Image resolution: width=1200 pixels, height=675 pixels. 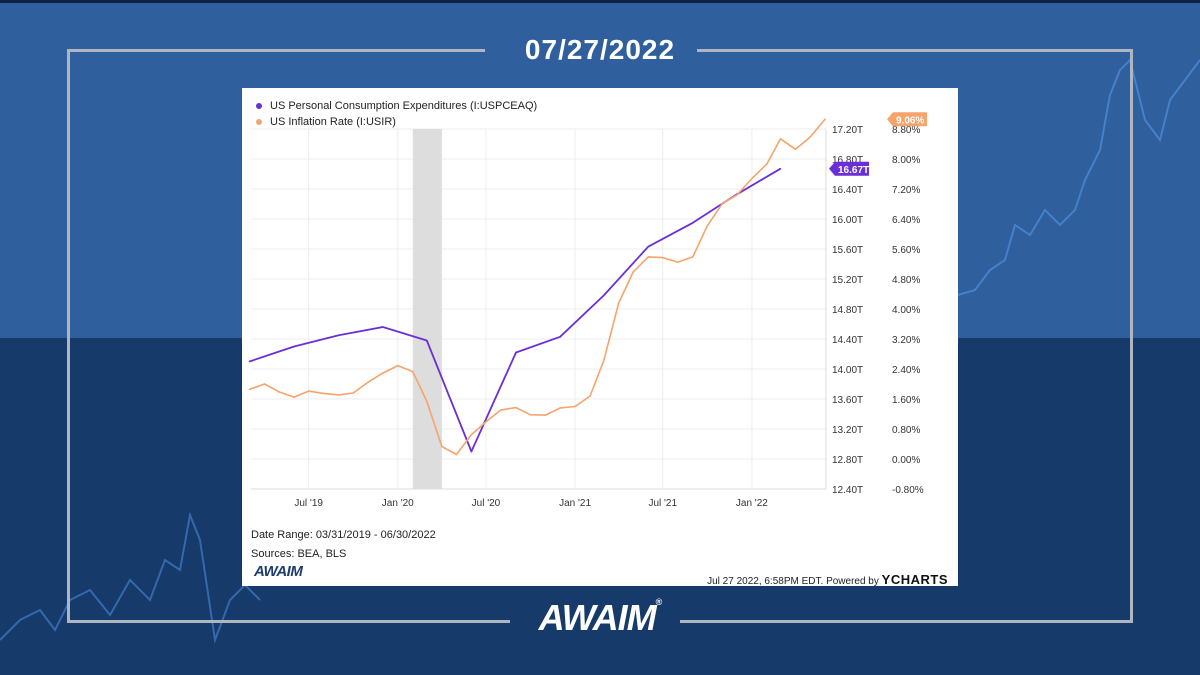 I want to click on frame-bottom-right, so click(x=906, y=621).